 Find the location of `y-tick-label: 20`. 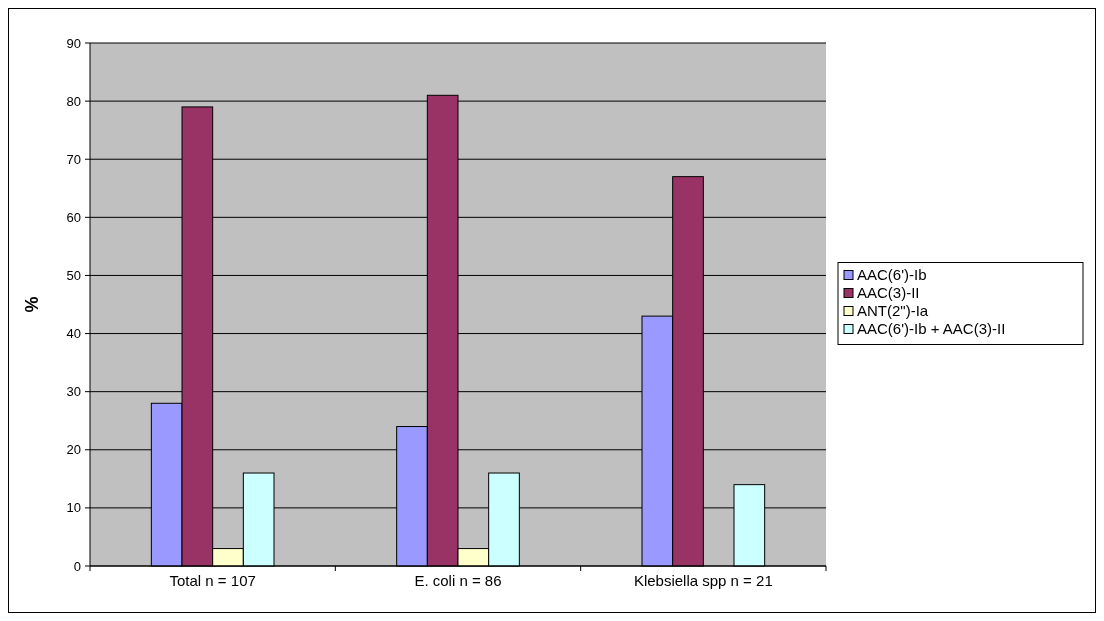

y-tick-label: 20 is located at coordinates (73, 450).